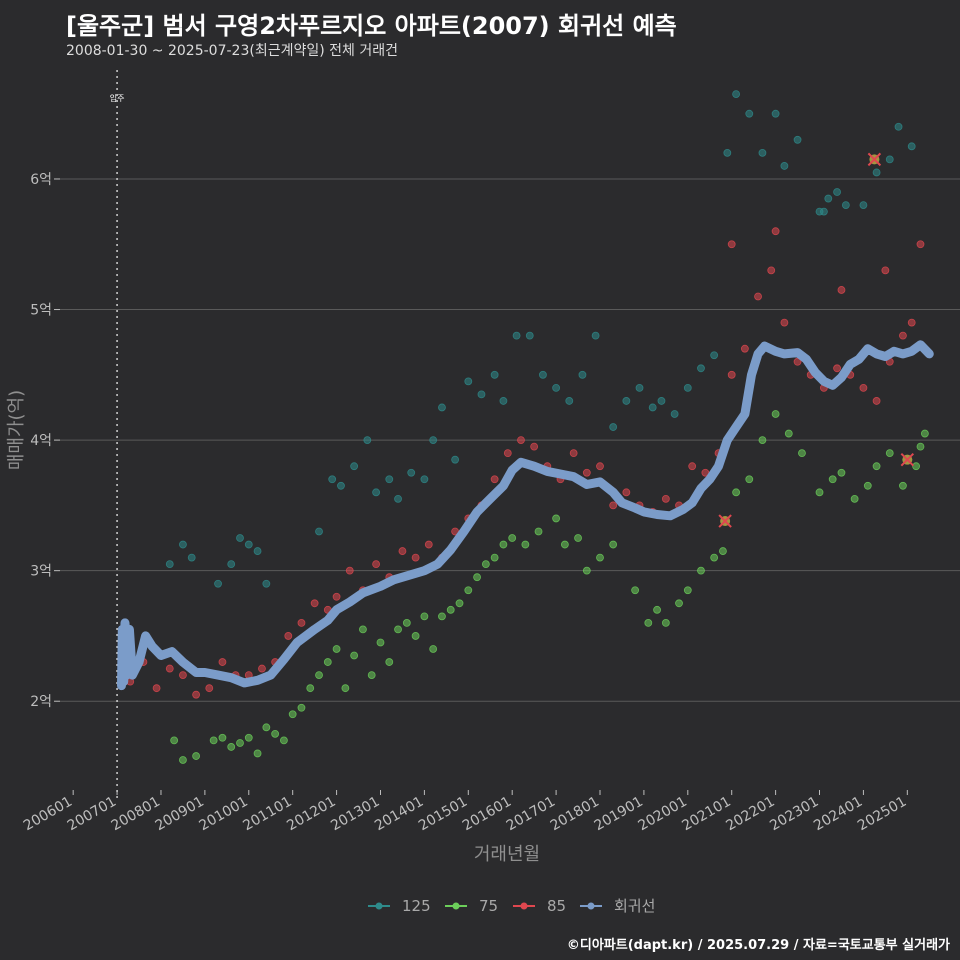 The width and height of the screenshot is (960, 960). I want to click on x-tick-label: 201701, so click(531, 814).